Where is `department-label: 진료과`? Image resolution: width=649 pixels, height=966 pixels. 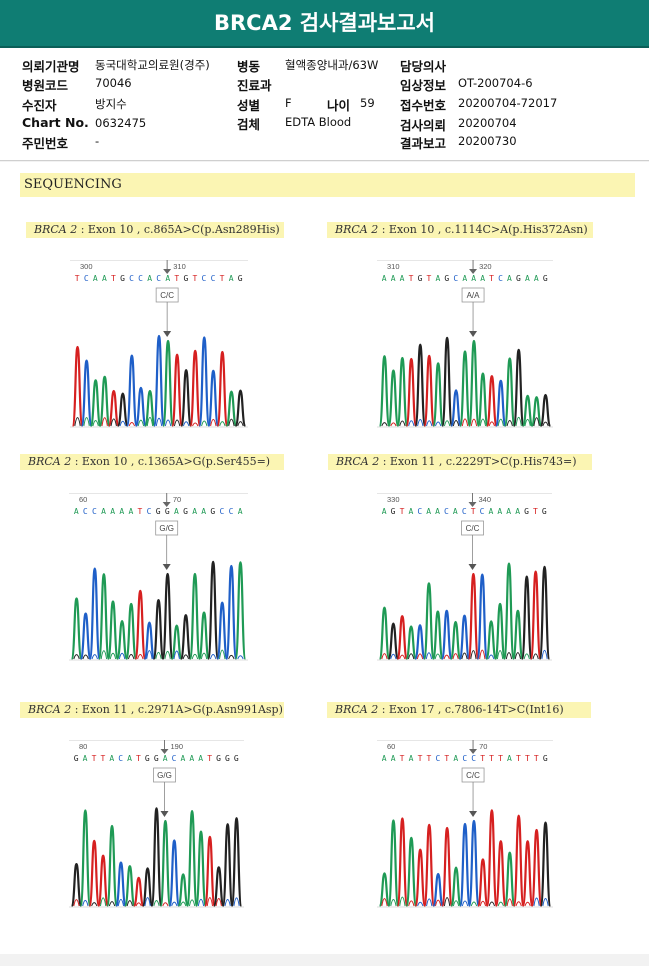 department-label: 진료과 is located at coordinates (254, 85).